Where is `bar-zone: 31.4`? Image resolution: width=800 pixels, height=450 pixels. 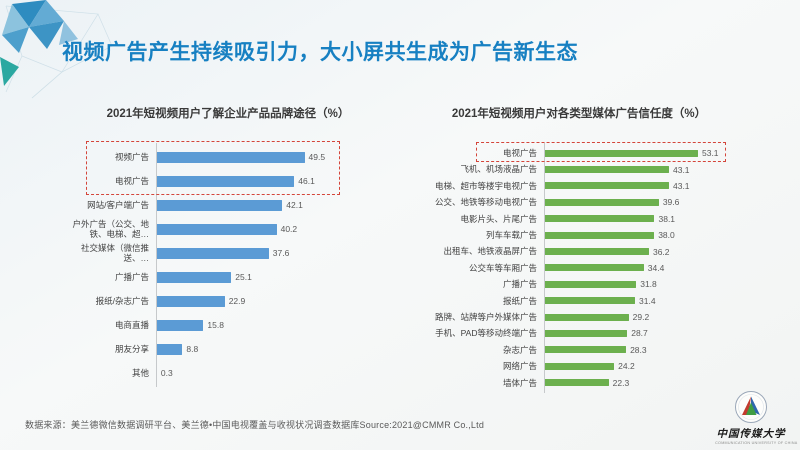 bar-zone: 31.4 is located at coordinates (641, 301).